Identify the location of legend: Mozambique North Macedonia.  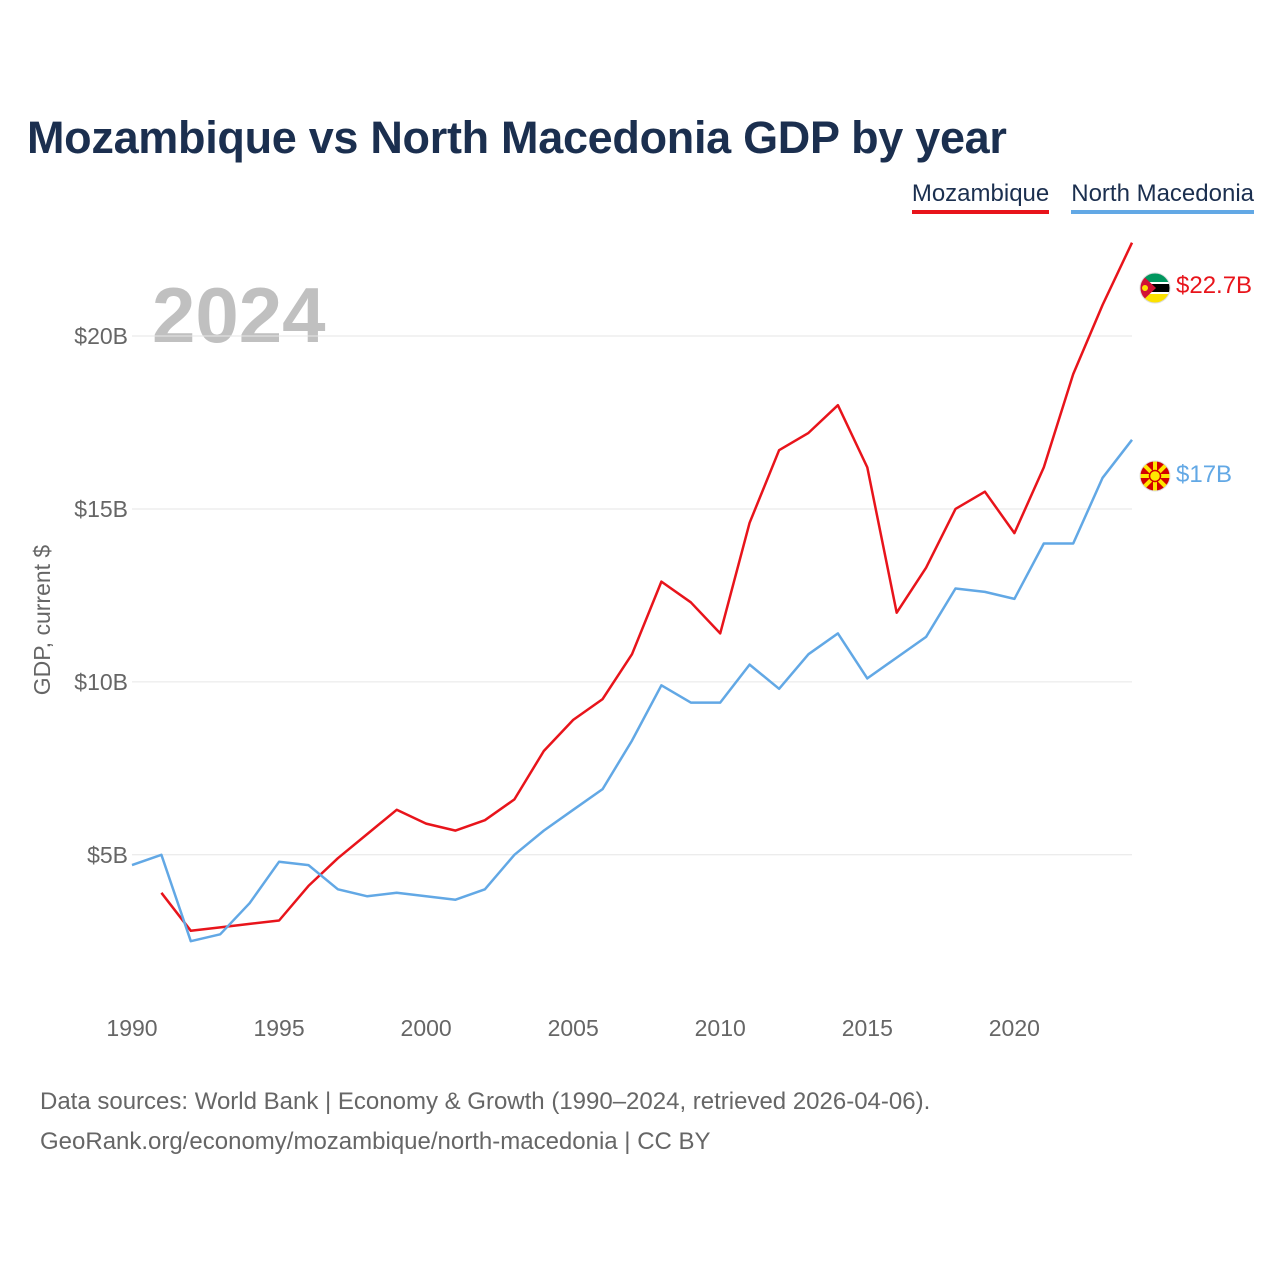
(1082, 197).